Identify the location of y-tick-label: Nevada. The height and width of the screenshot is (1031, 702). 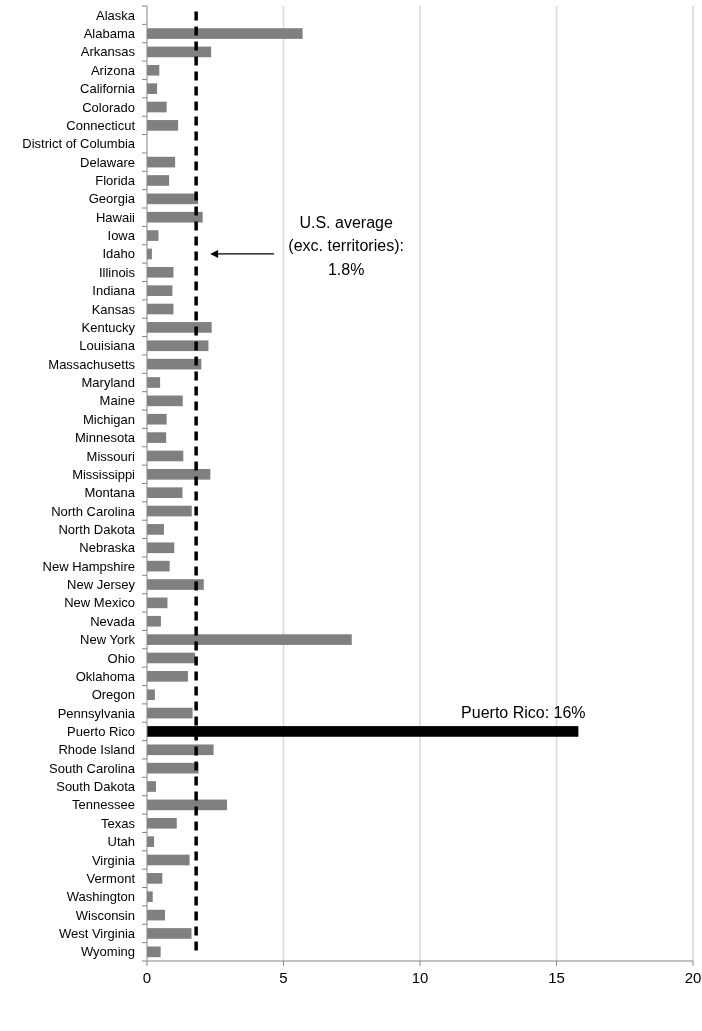
(113, 621).